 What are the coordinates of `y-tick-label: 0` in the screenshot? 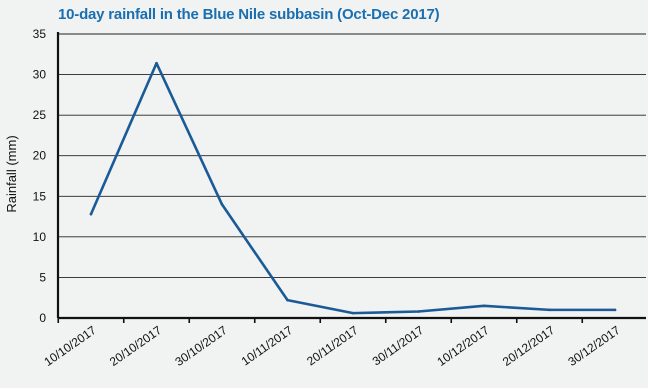 It's located at (42, 318).